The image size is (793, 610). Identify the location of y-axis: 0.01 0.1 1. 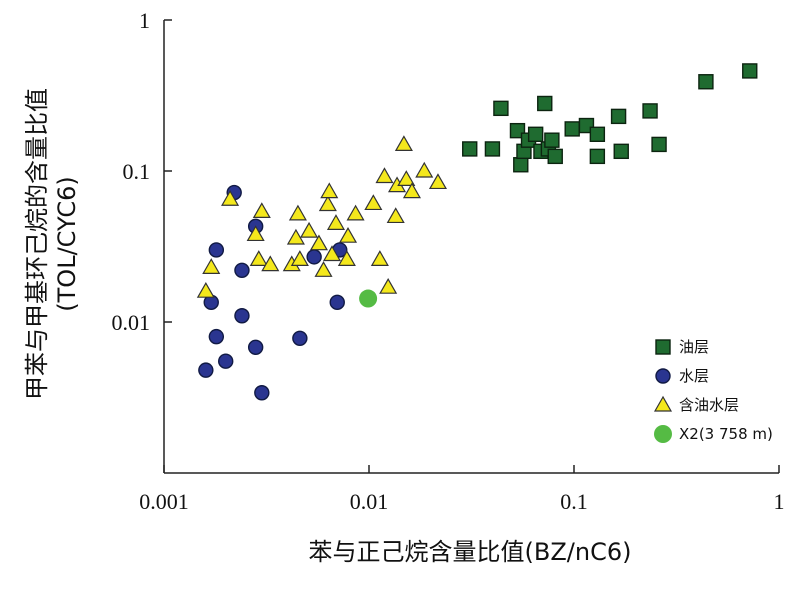
(142, 171).